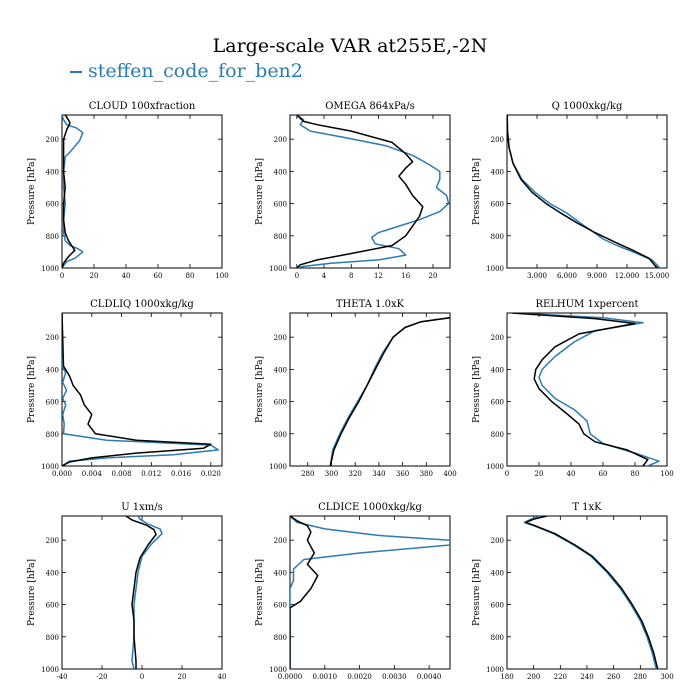 This screenshot has width=700, height=700. Describe the element at coordinates (429, 677) in the screenshot. I see `x-tick-label: 0.0040` at that location.